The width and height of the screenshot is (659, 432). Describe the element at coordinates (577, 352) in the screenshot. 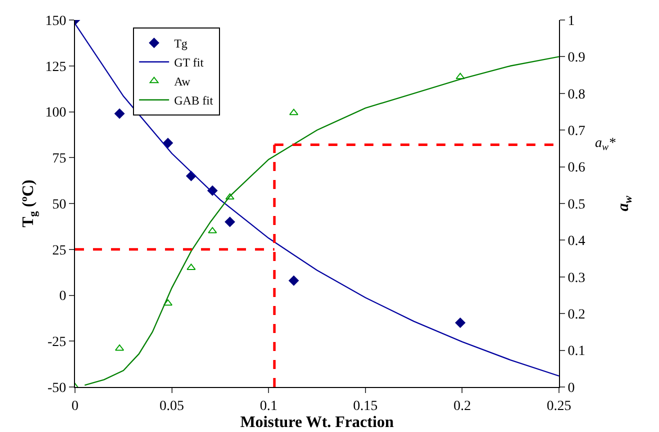

I see `y2-tick-label: 0.1` at that location.